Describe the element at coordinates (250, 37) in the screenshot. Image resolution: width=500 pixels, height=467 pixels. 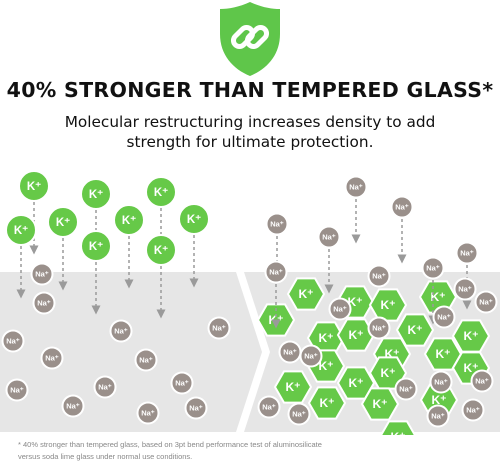
I see `chain-link-icon` at that location.